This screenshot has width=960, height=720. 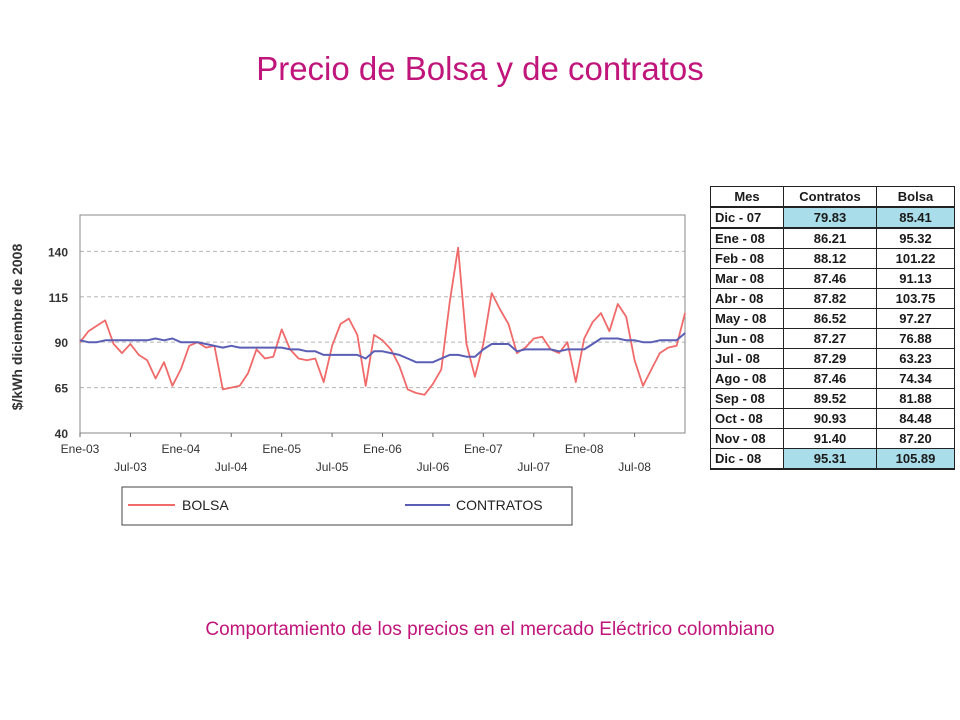 What do you see at coordinates (17, 327) in the screenshot?
I see `y-axis-label: $/kWh diciembre de 2008` at bounding box center [17, 327].